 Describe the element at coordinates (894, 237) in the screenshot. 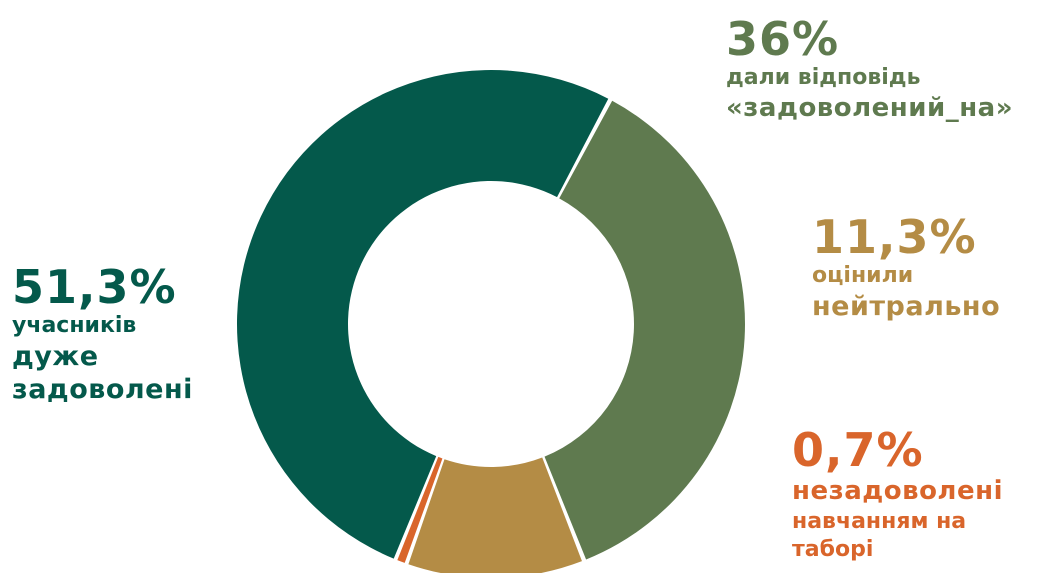

I see `neutral-percent-label: 11,3%` at that location.